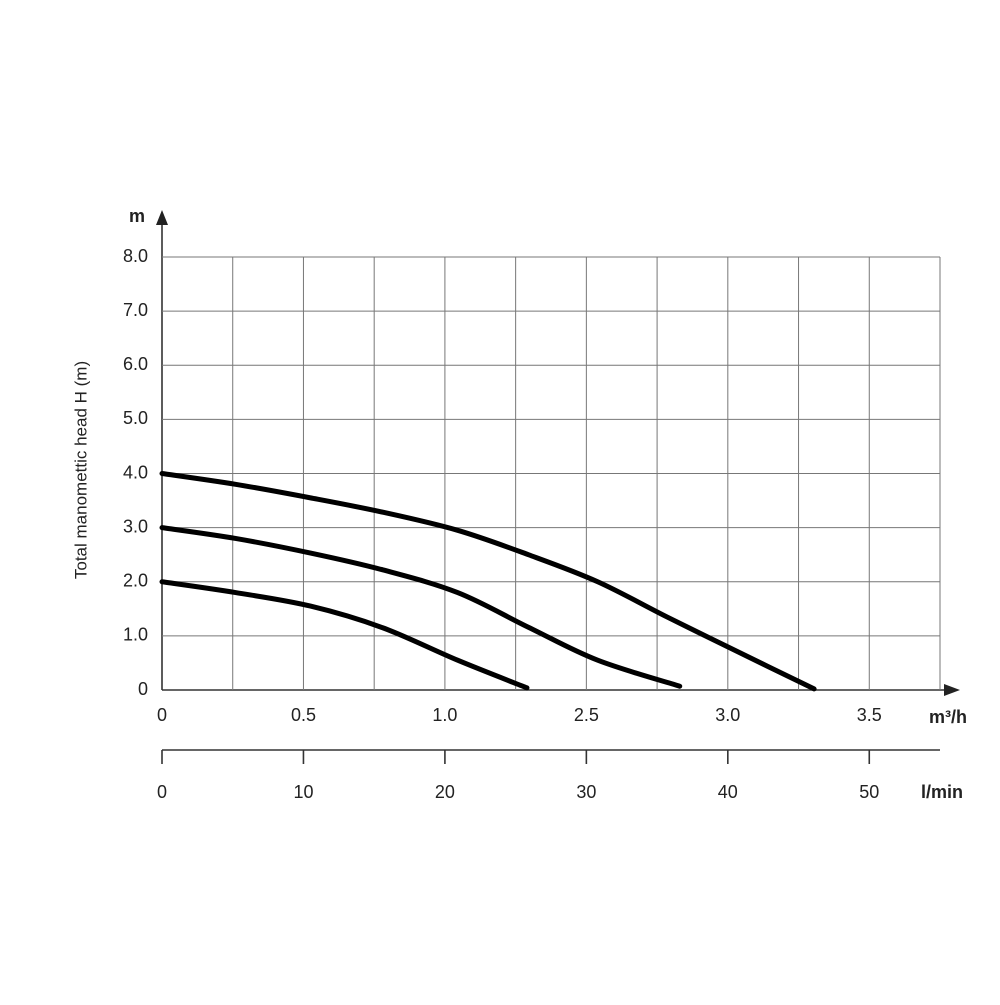 Image resolution: width=1000 pixels, height=1005 pixels. What do you see at coordinates (727, 715) in the screenshot?
I see `x2-tick-label: 3.0` at bounding box center [727, 715].